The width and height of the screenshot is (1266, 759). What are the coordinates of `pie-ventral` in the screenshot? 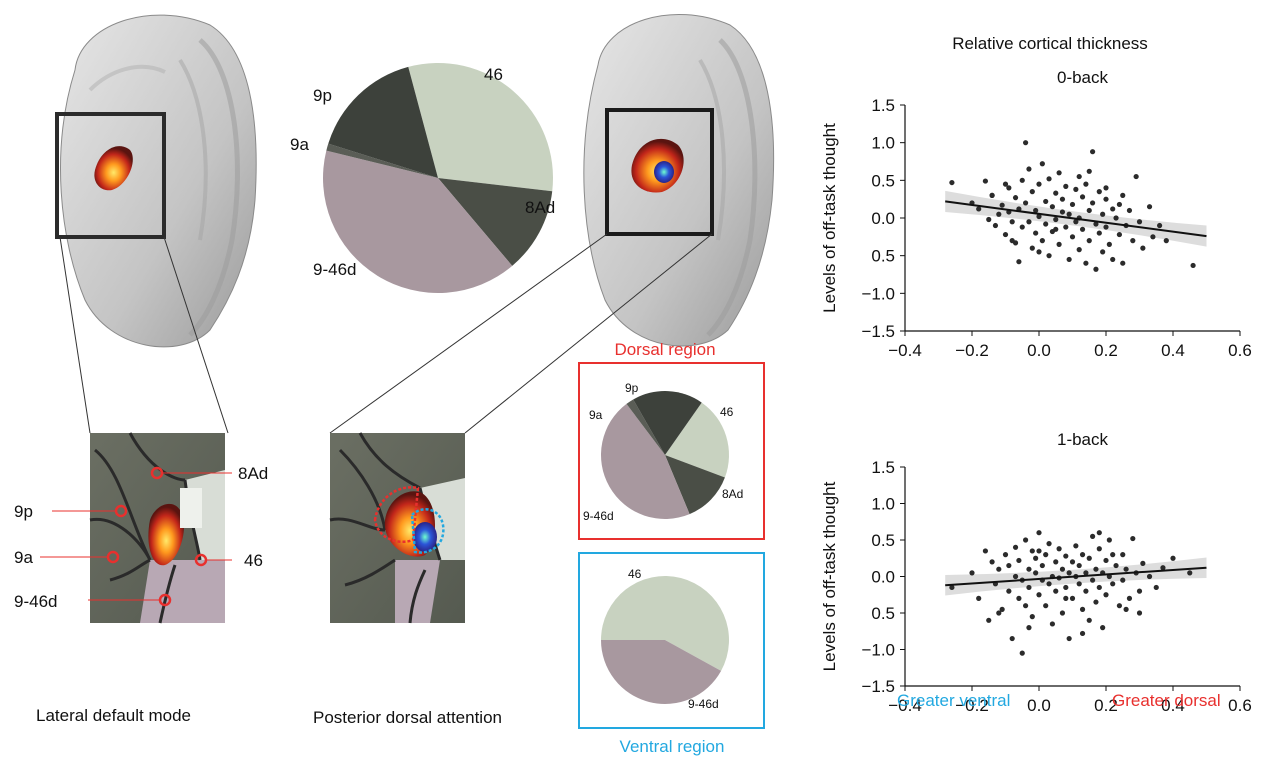 It's located at (665, 640).